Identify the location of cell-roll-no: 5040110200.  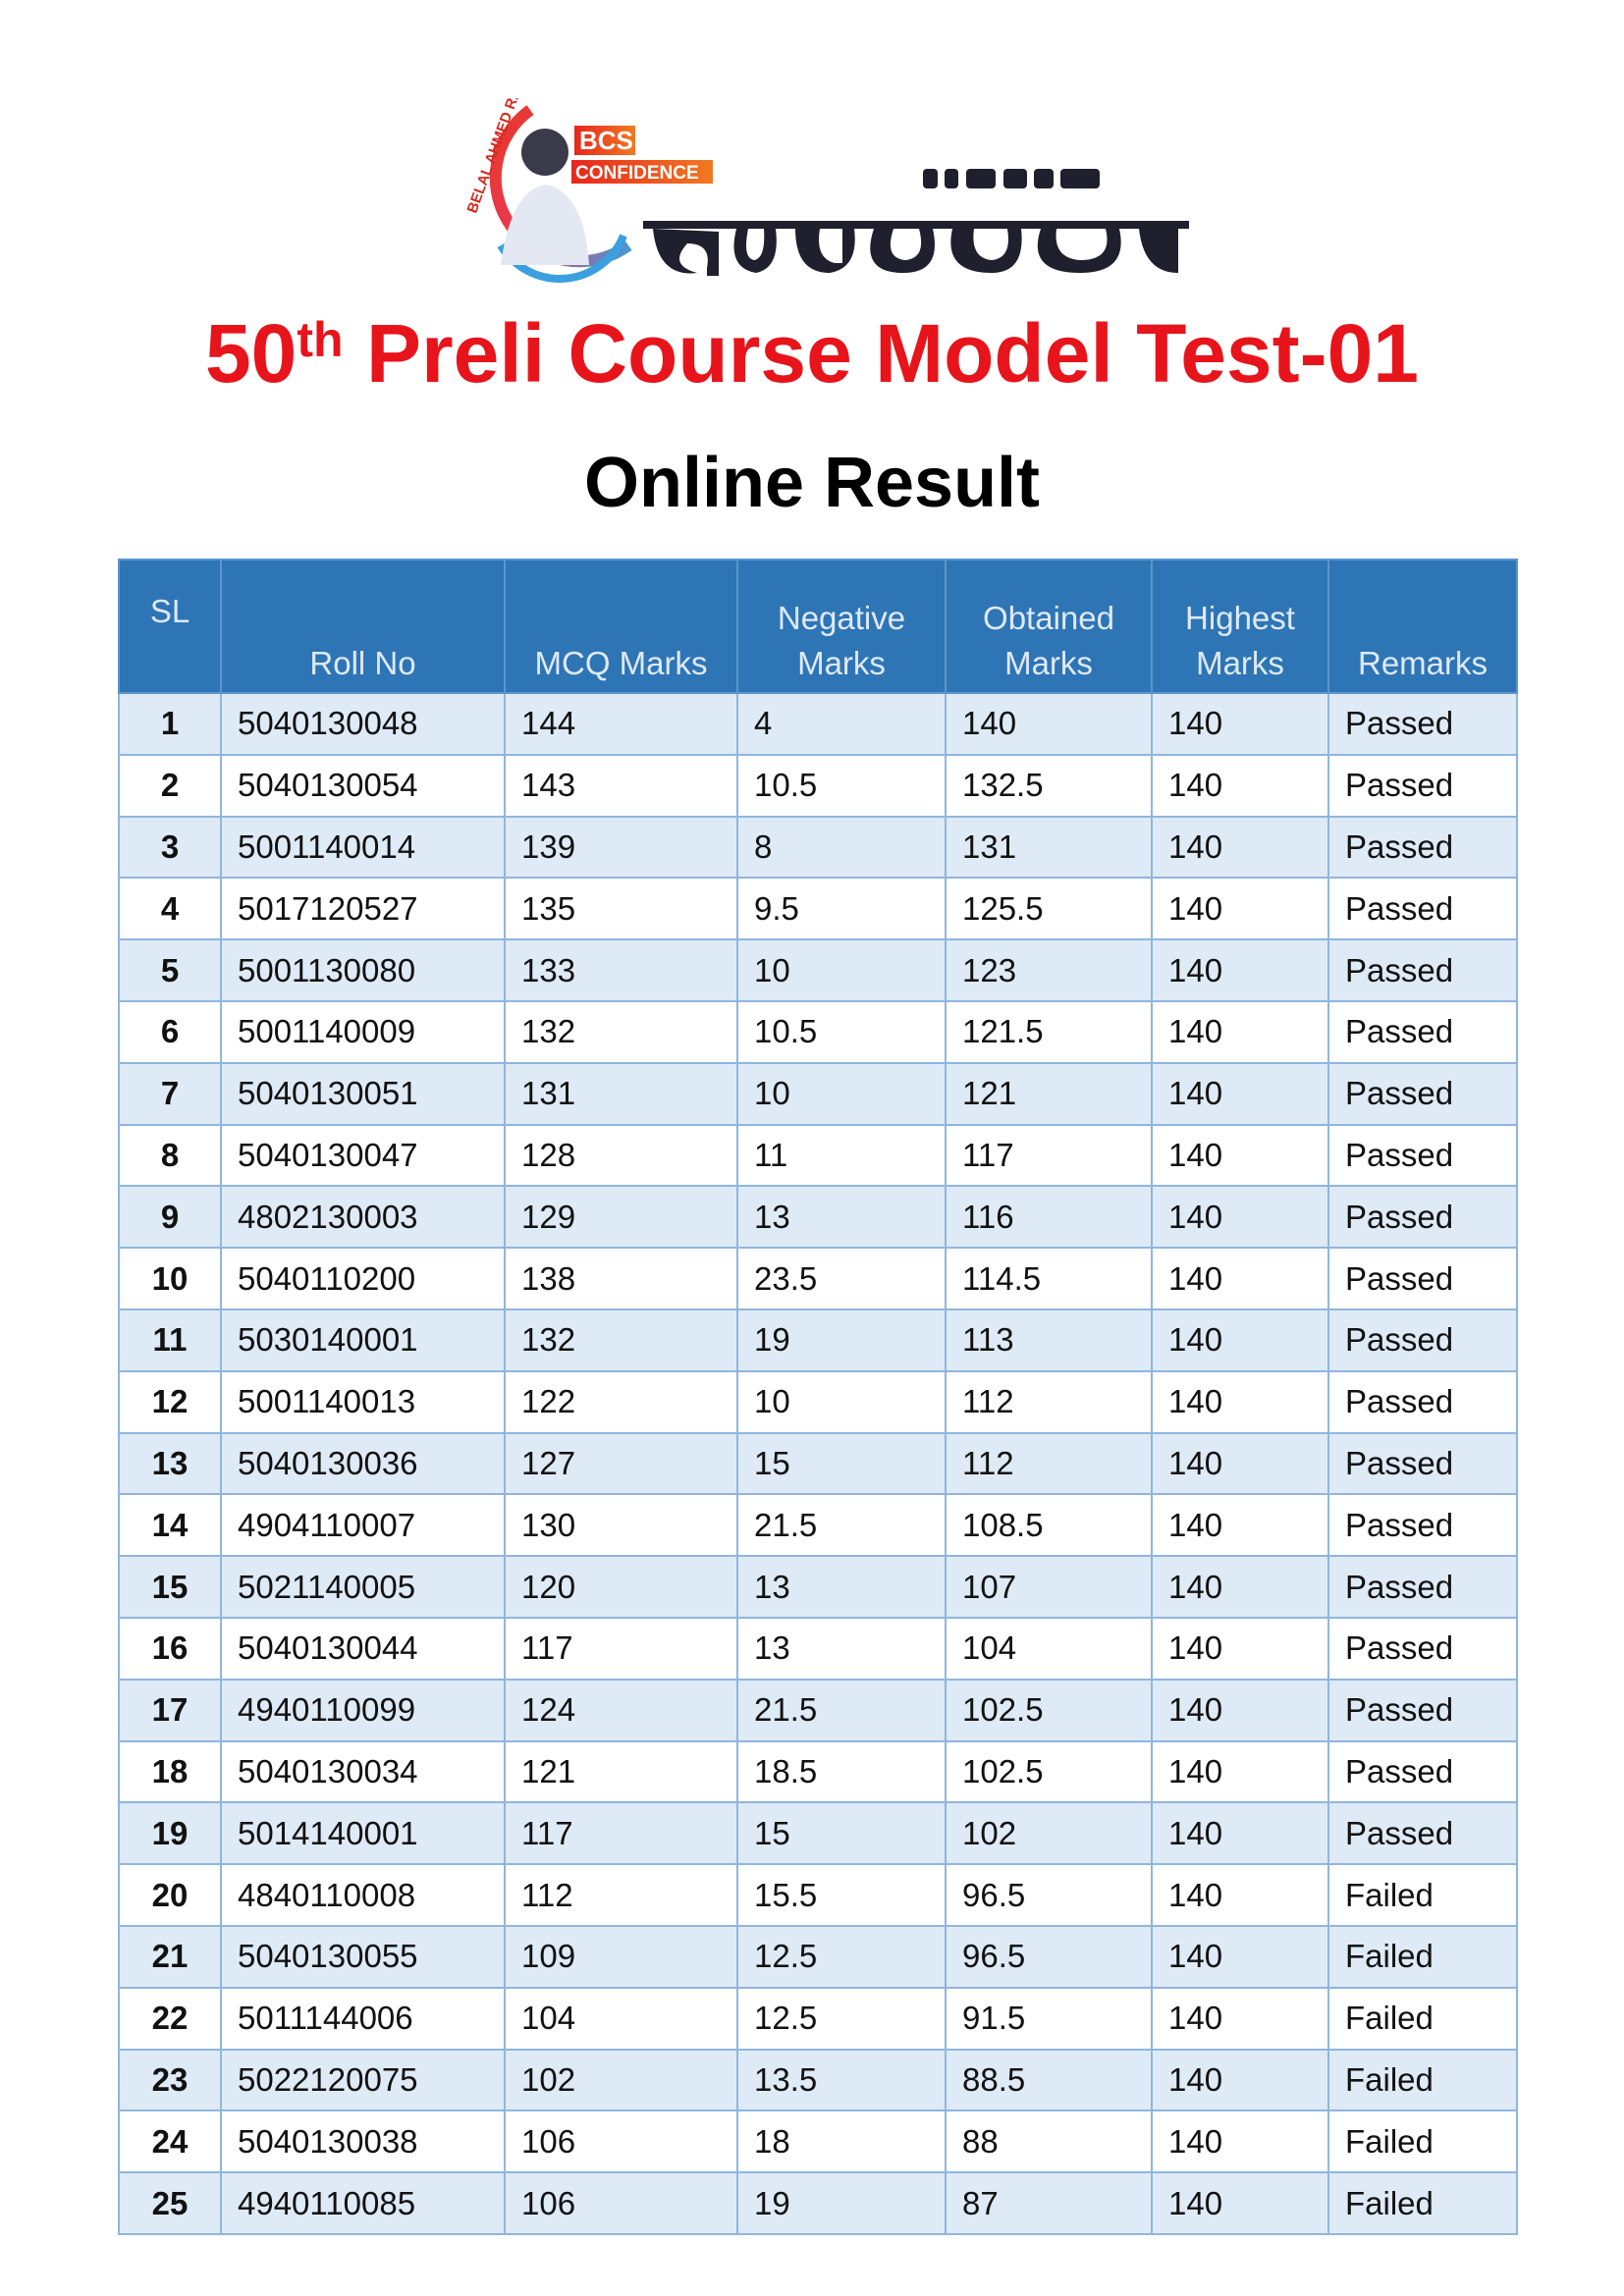
(363, 1278).